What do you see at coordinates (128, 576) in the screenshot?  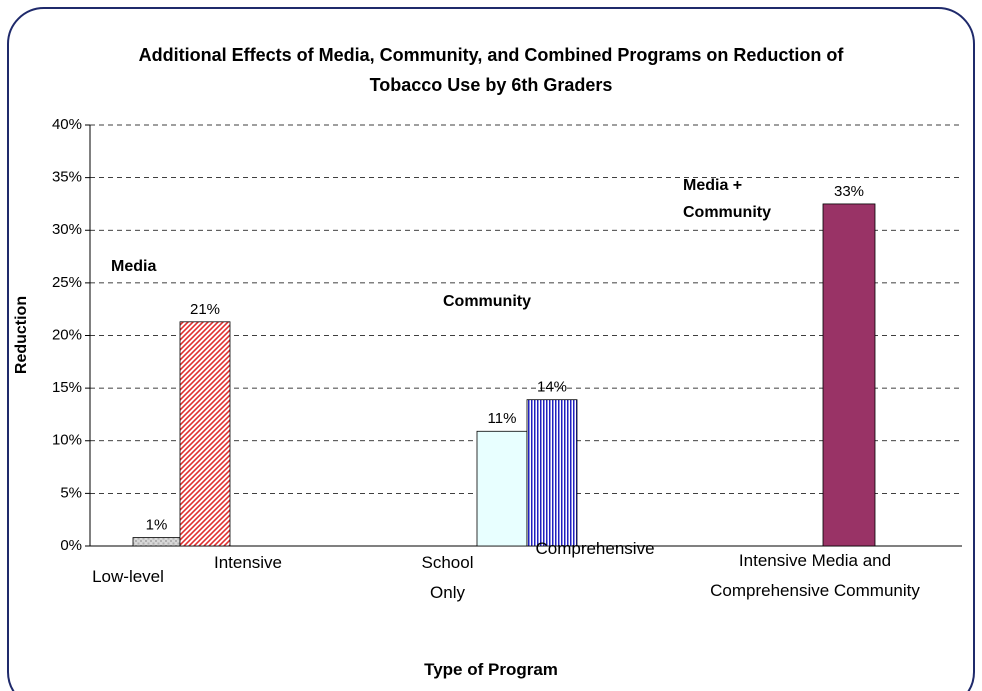 I see `x-tick-label: Low-level` at bounding box center [128, 576].